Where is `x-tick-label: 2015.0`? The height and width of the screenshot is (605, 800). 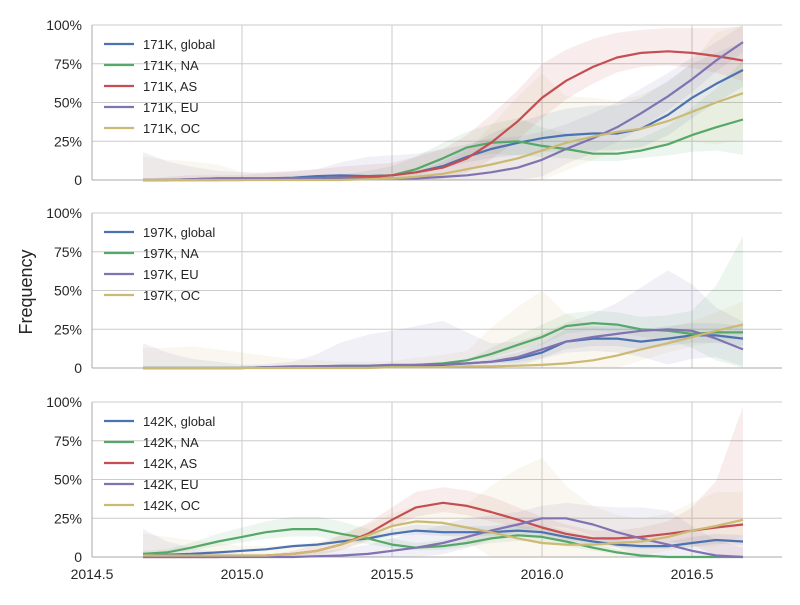 x-tick-label: 2015.0 is located at coordinates (242, 574).